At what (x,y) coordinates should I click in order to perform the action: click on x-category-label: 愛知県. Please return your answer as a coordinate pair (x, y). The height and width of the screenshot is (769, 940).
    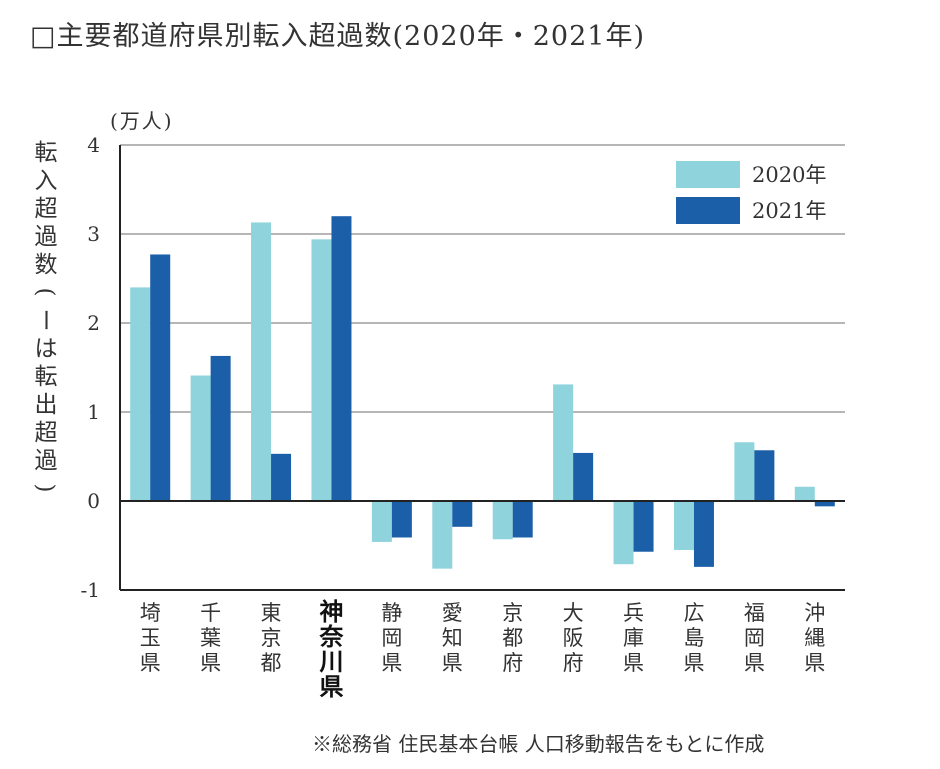
    Looking at the image, I should click on (452, 638).